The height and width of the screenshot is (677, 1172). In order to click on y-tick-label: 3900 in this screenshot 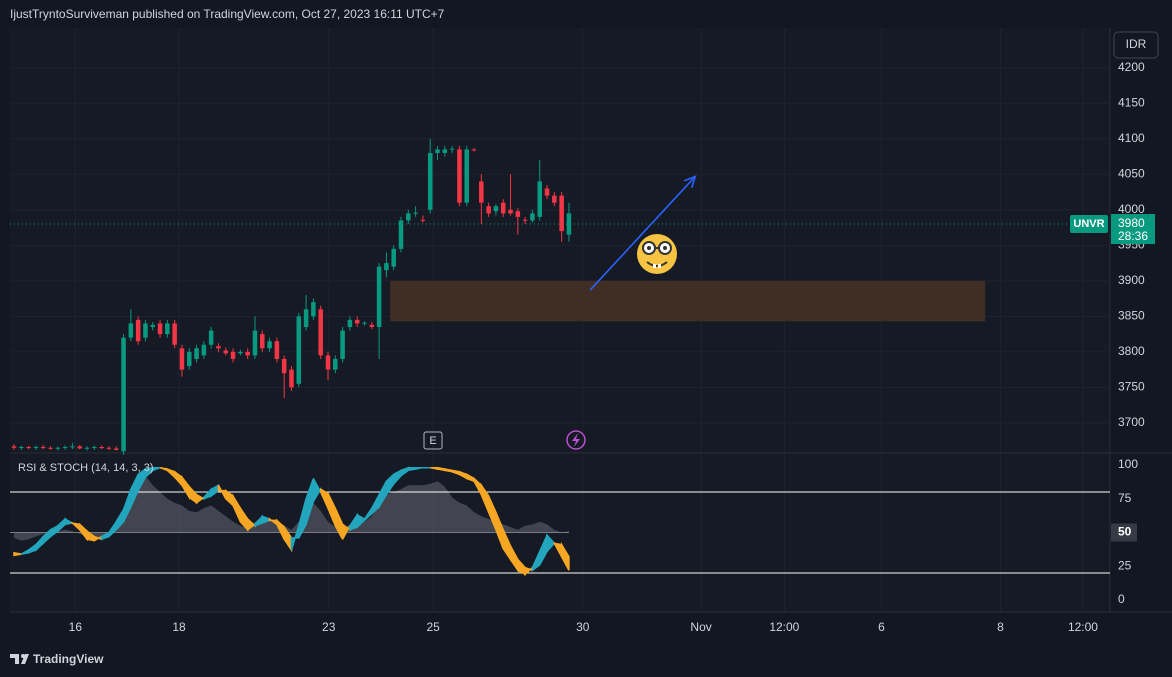, I will do `click(1131, 280)`.